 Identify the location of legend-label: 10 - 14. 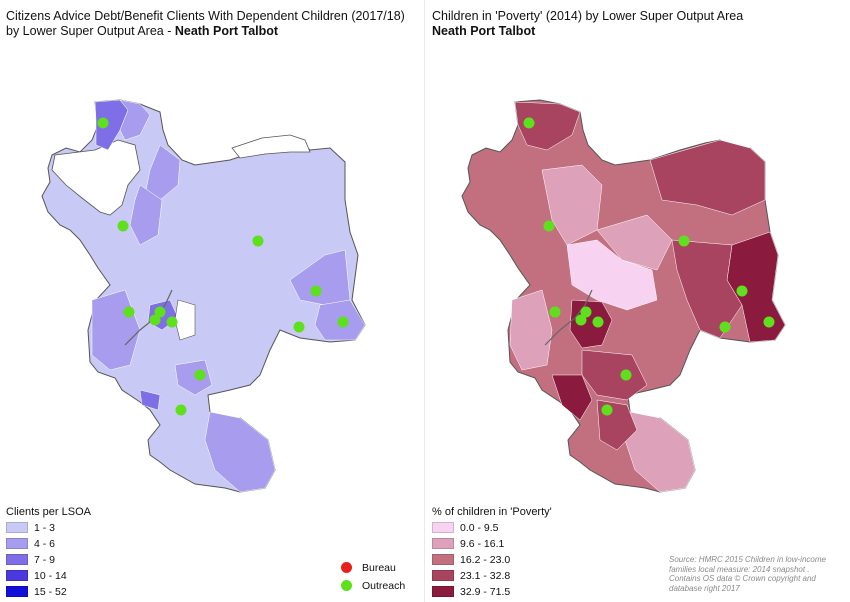
(50, 575).